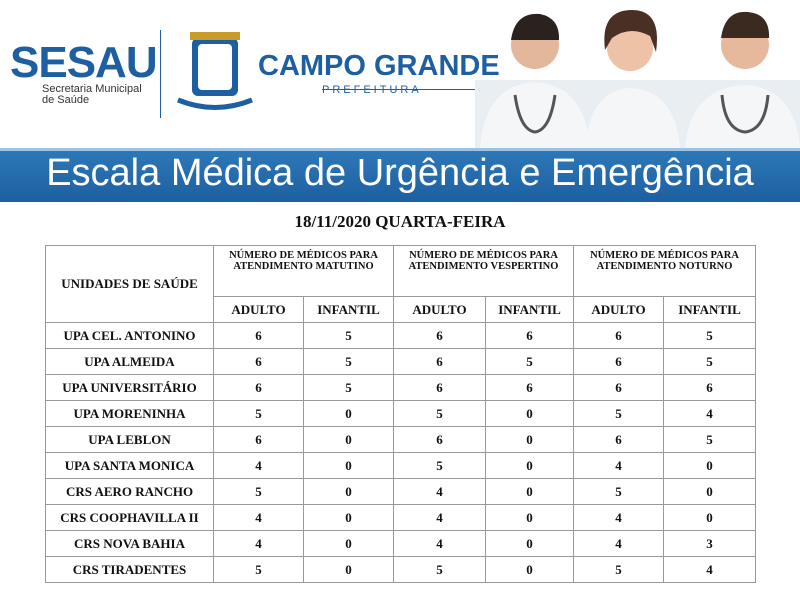 This screenshot has width=800, height=602. I want to click on city-name: CAMPO GRANDE, so click(379, 66).